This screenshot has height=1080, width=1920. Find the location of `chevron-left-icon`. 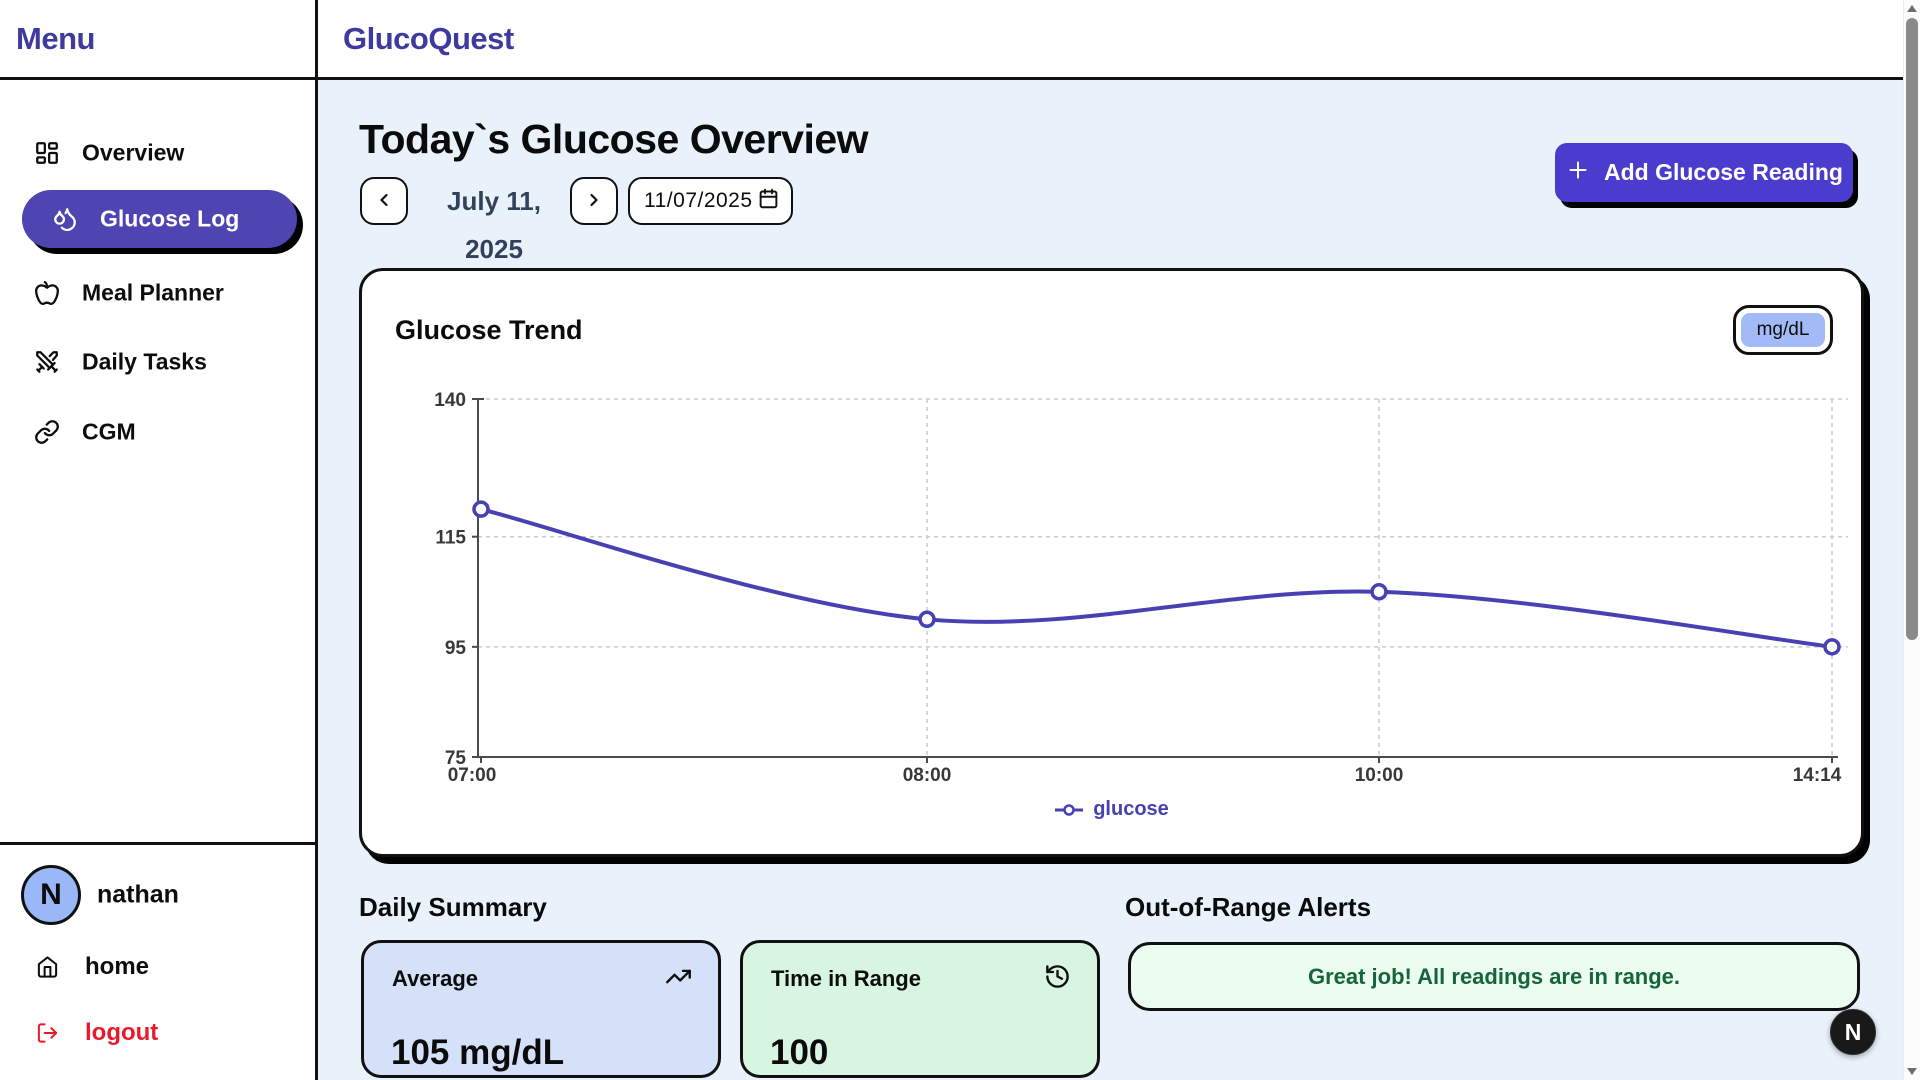

chevron-left-icon is located at coordinates (384, 201).